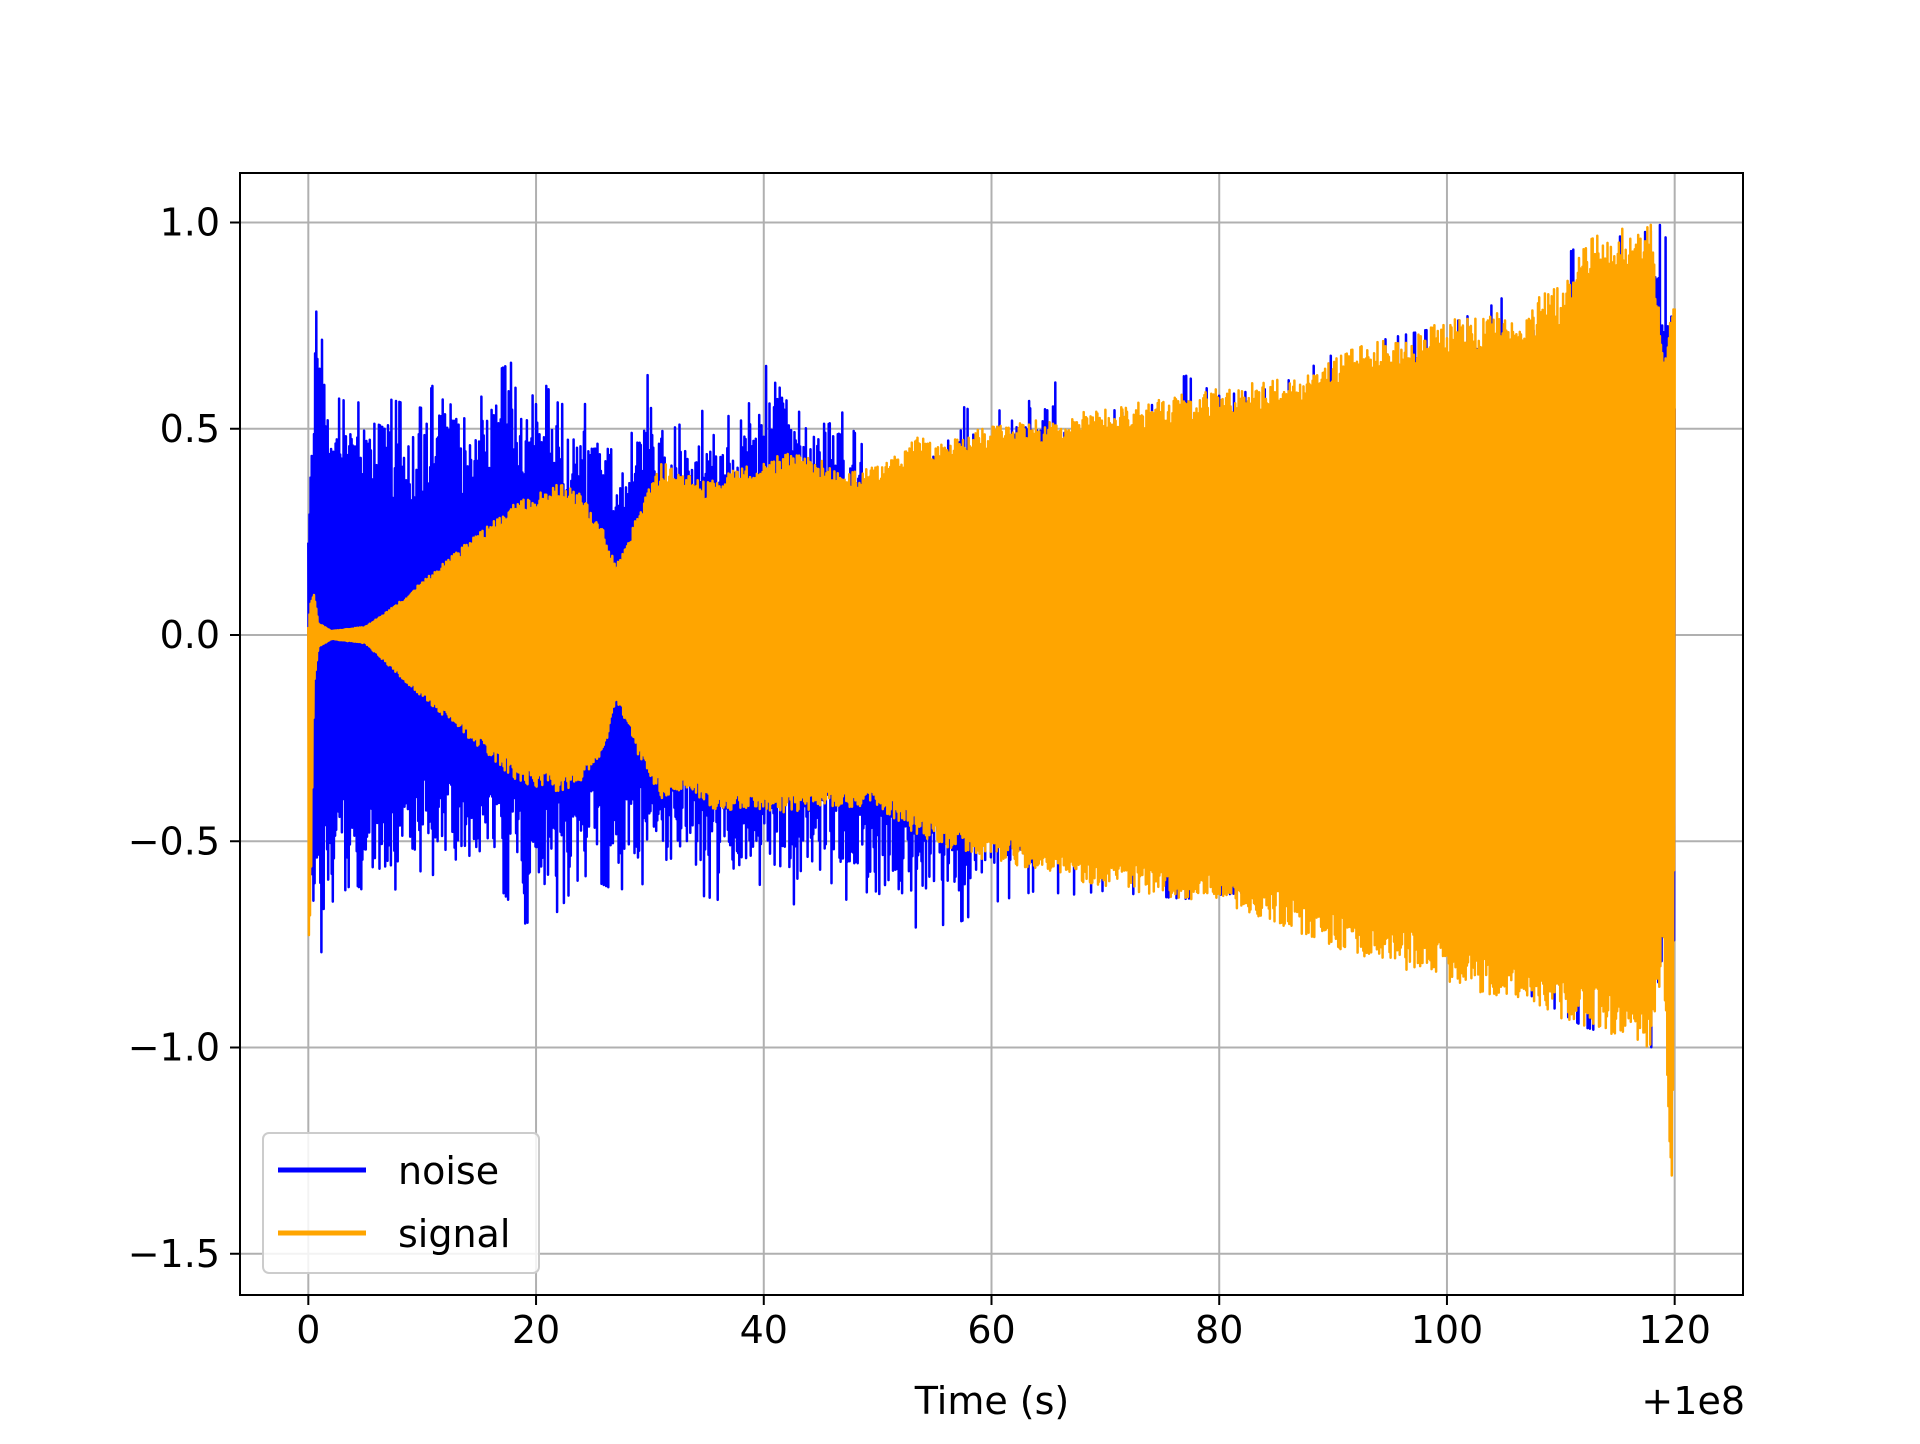 The height and width of the screenshot is (1444, 1920). What do you see at coordinates (454, 1234) in the screenshot?
I see `legend-signal-label: signal` at bounding box center [454, 1234].